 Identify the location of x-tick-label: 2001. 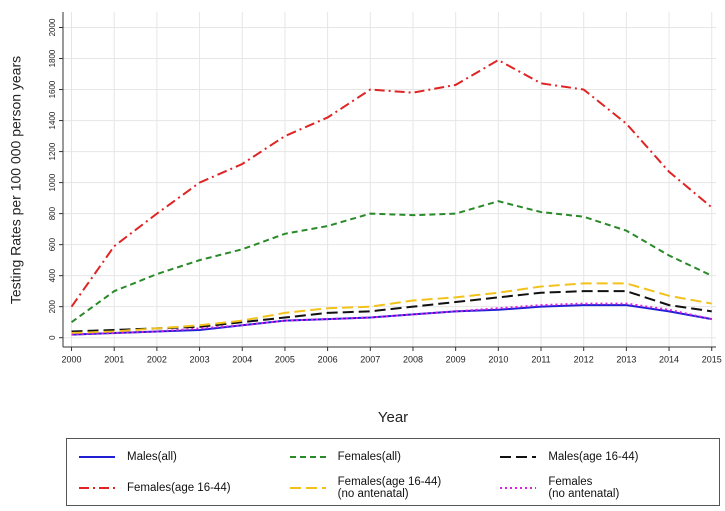
(114, 359).